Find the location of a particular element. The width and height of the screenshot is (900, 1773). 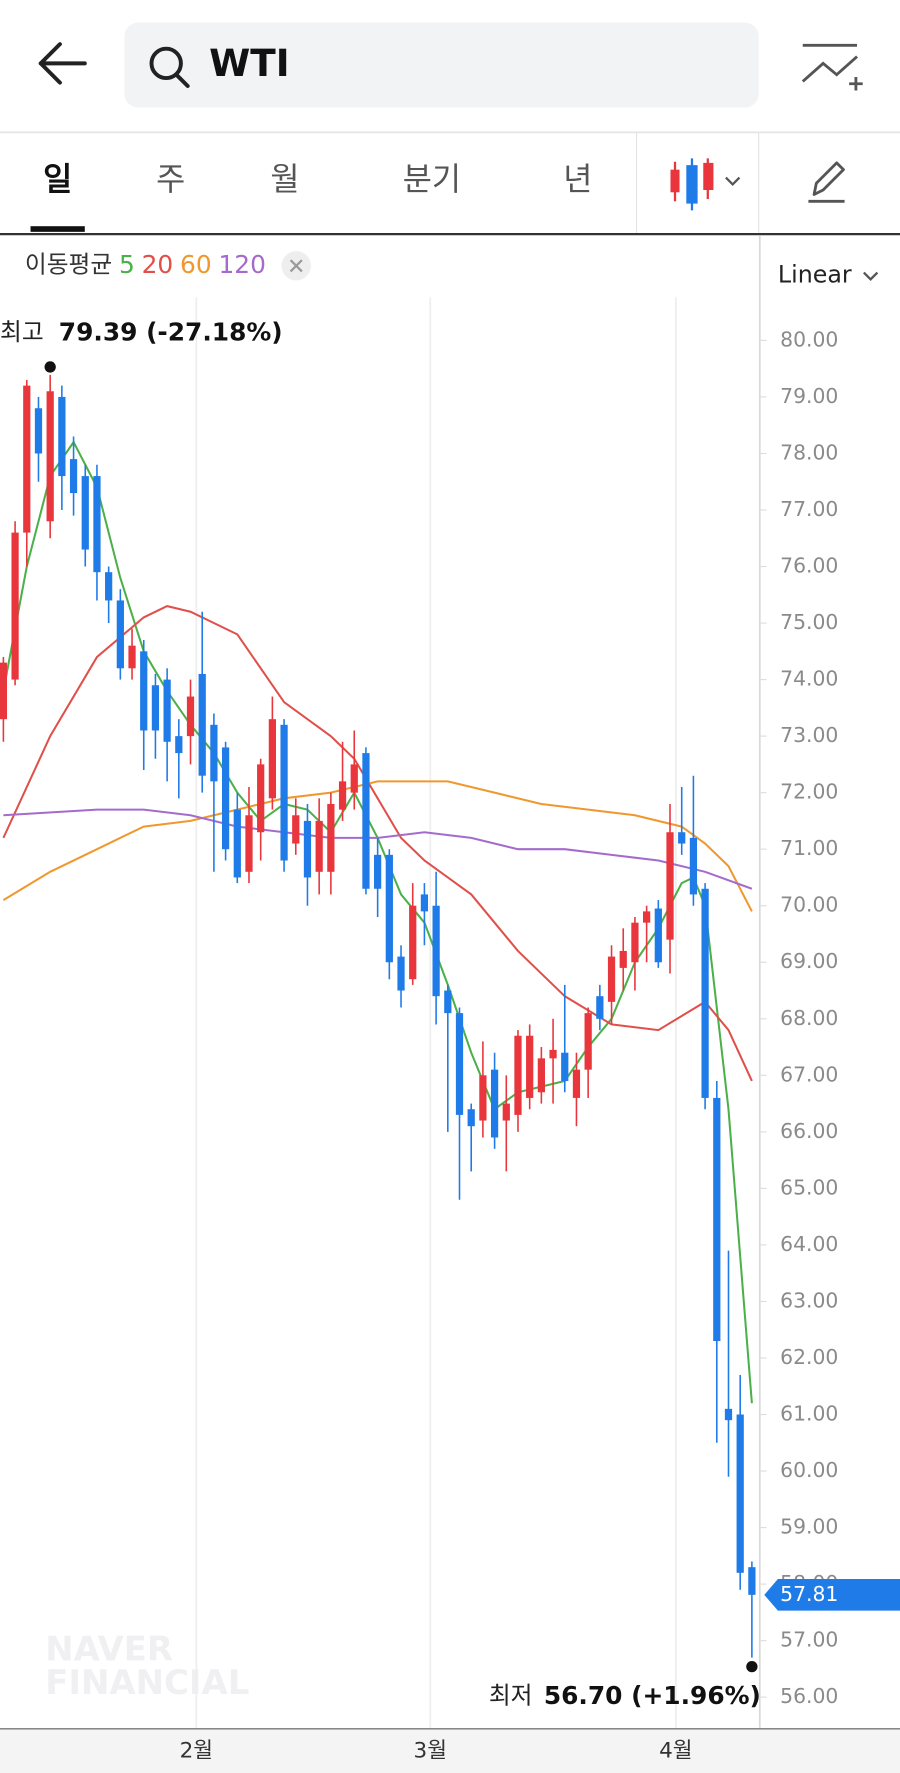

dropdown-chevron is located at coordinates (733, 181).